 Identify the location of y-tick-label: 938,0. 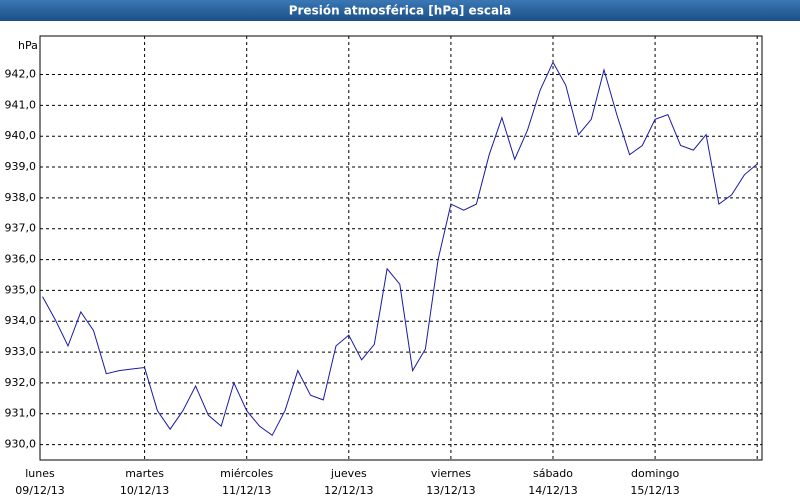
(21, 197).